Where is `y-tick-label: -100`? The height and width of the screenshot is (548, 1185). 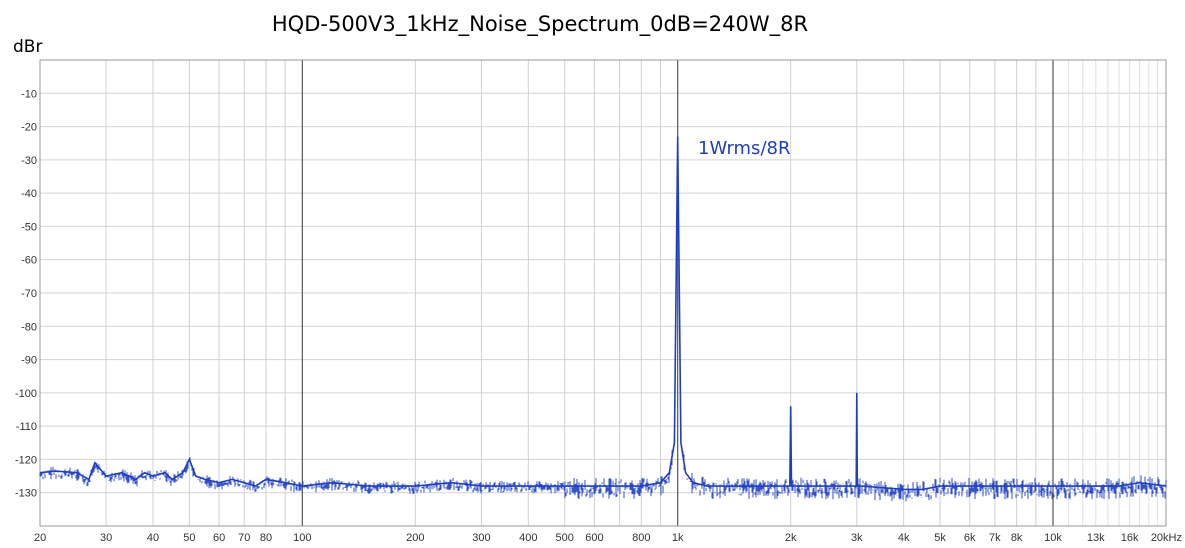 y-tick-label: -100 is located at coordinates (26, 394).